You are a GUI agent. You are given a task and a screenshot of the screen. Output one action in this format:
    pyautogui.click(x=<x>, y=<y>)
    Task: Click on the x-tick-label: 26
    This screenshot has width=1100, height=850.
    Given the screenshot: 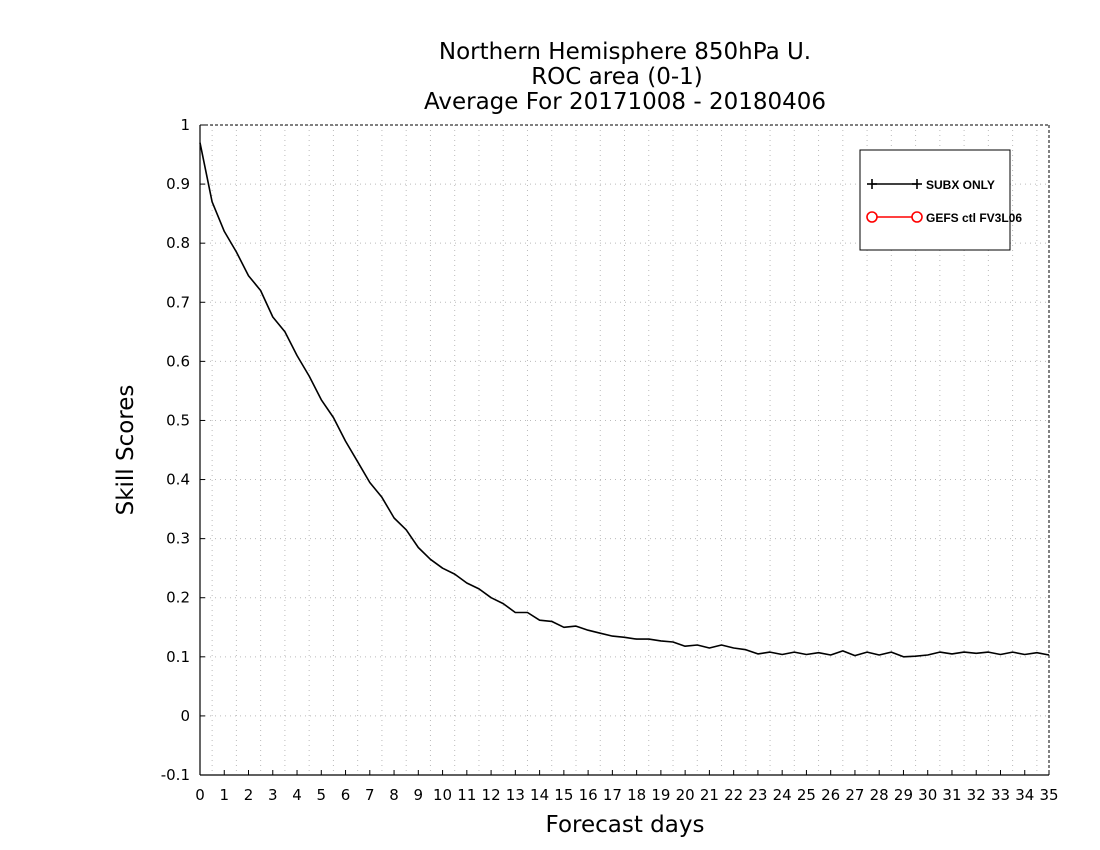 What is the action you would take?
    pyautogui.click(x=830, y=795)
    